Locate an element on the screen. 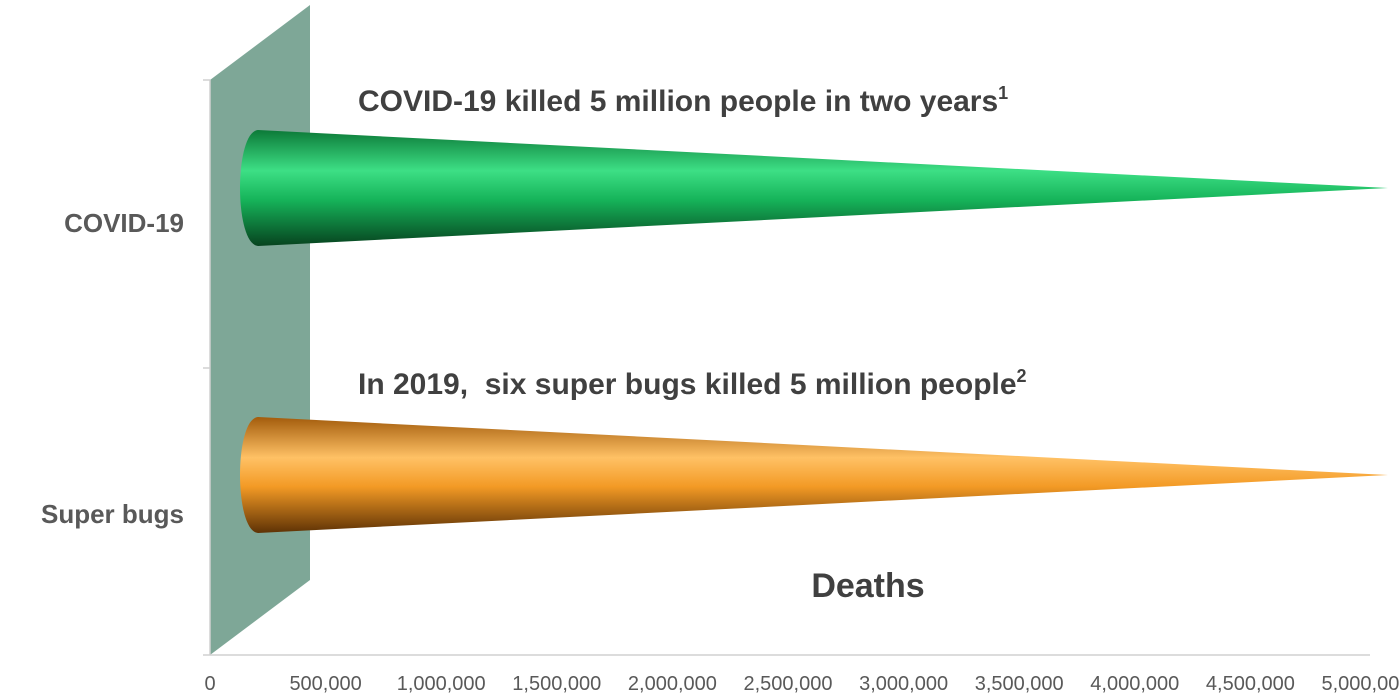 The height and width of the screenshot is (698, 1400). x-axis-title: Deaths is located at coordinates (867, 586).